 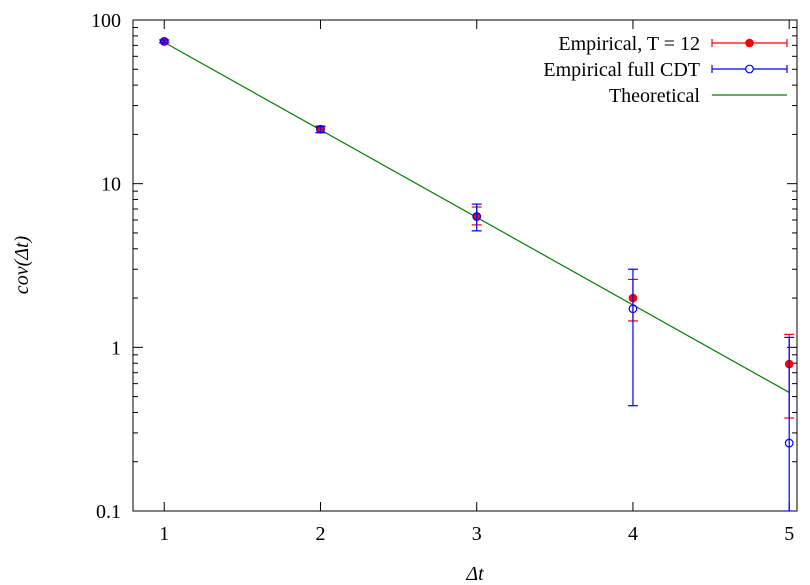 What do you see at coordinates (116, 348) in the screenshot?
I see `y-tick-label: 1` at bounding box center [116, 348].